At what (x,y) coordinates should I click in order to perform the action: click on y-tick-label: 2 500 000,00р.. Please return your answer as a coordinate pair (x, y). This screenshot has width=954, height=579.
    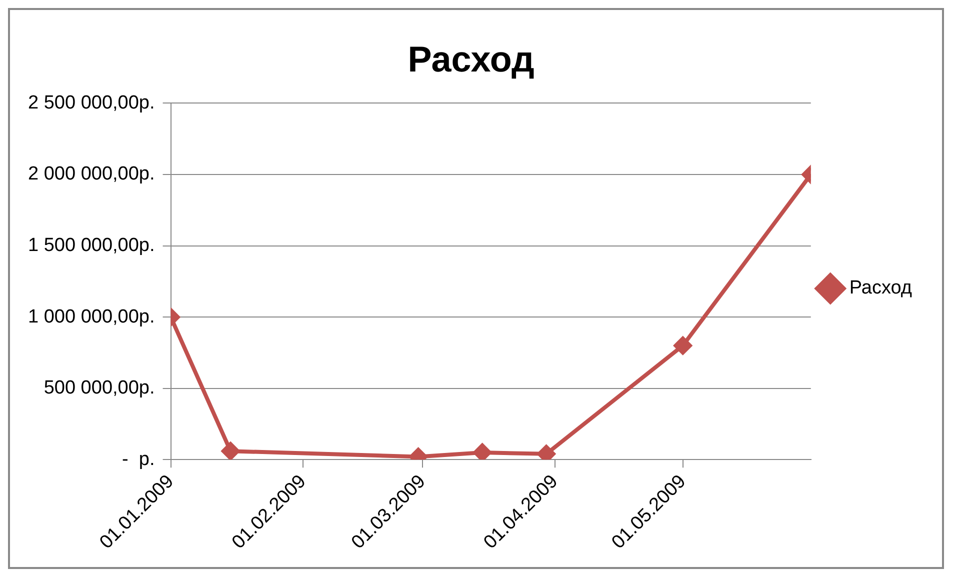
    Looking at the image, I should click on (91, 103).